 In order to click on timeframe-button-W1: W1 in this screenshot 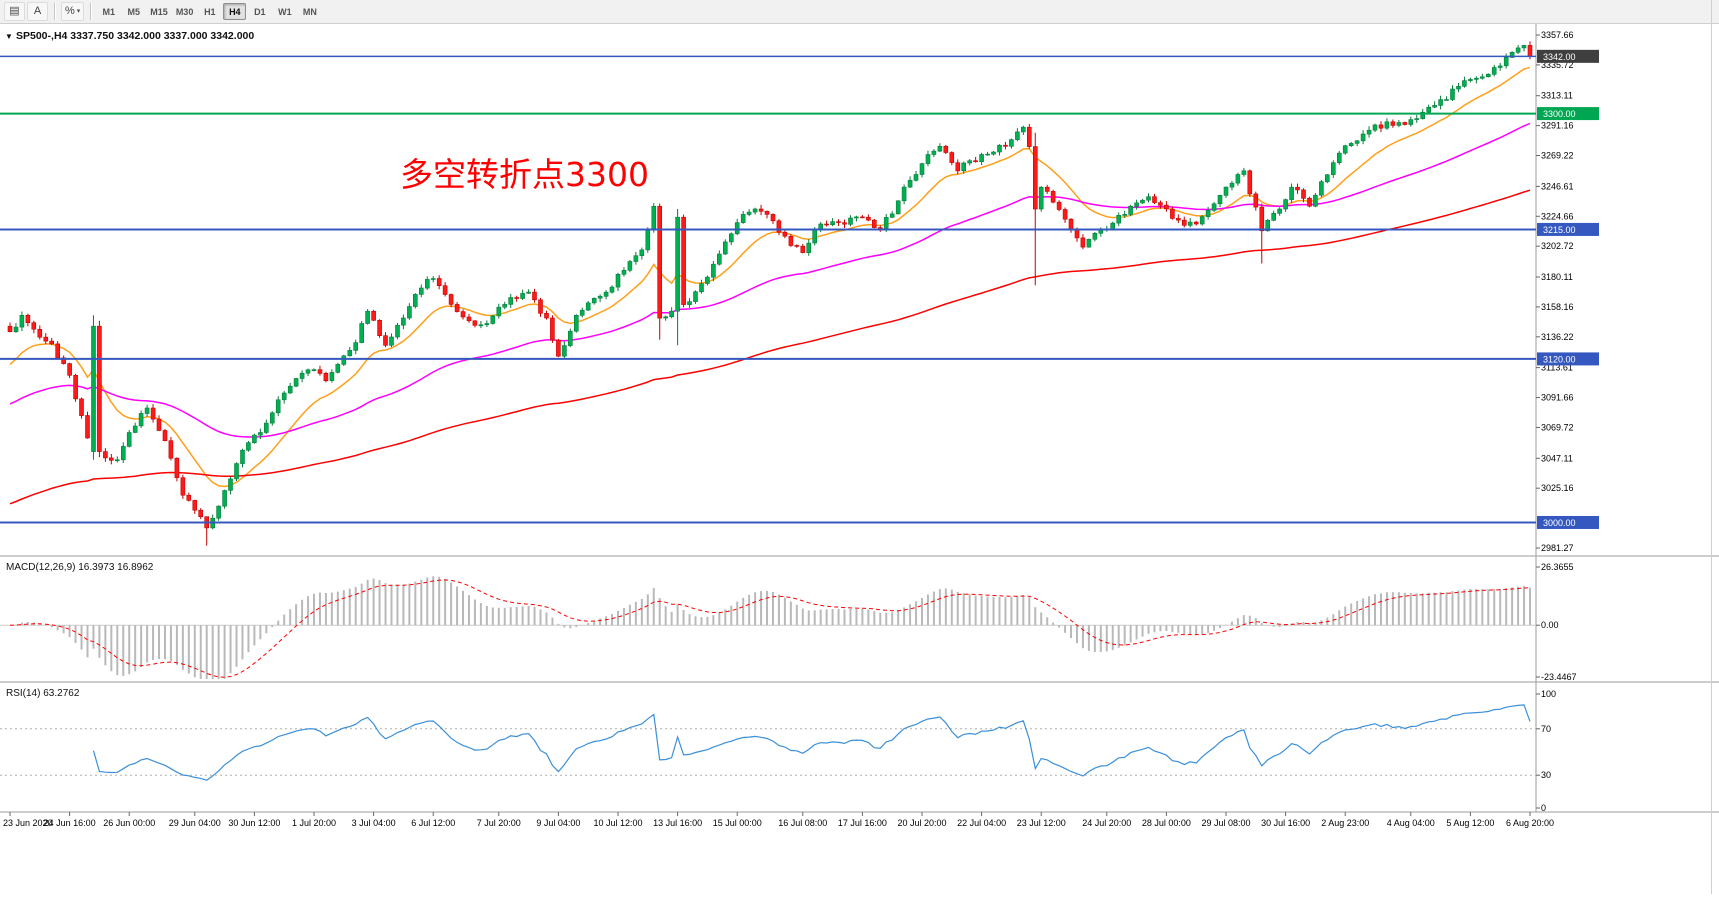, I will do `click(285, 11)`.